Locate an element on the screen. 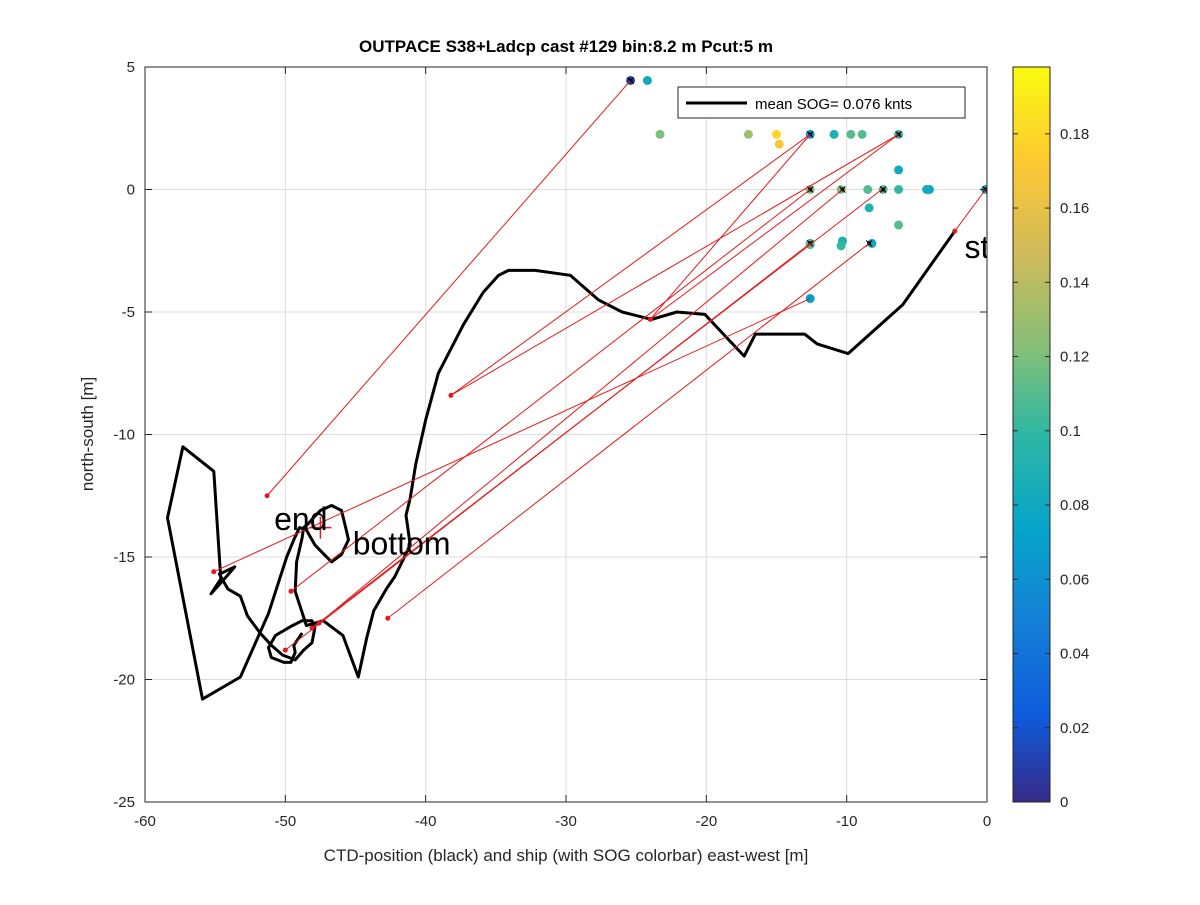 The width and height of the screenshot is (1200, 905). annotation-bottom: bottom is located at coordinates (402, 543).